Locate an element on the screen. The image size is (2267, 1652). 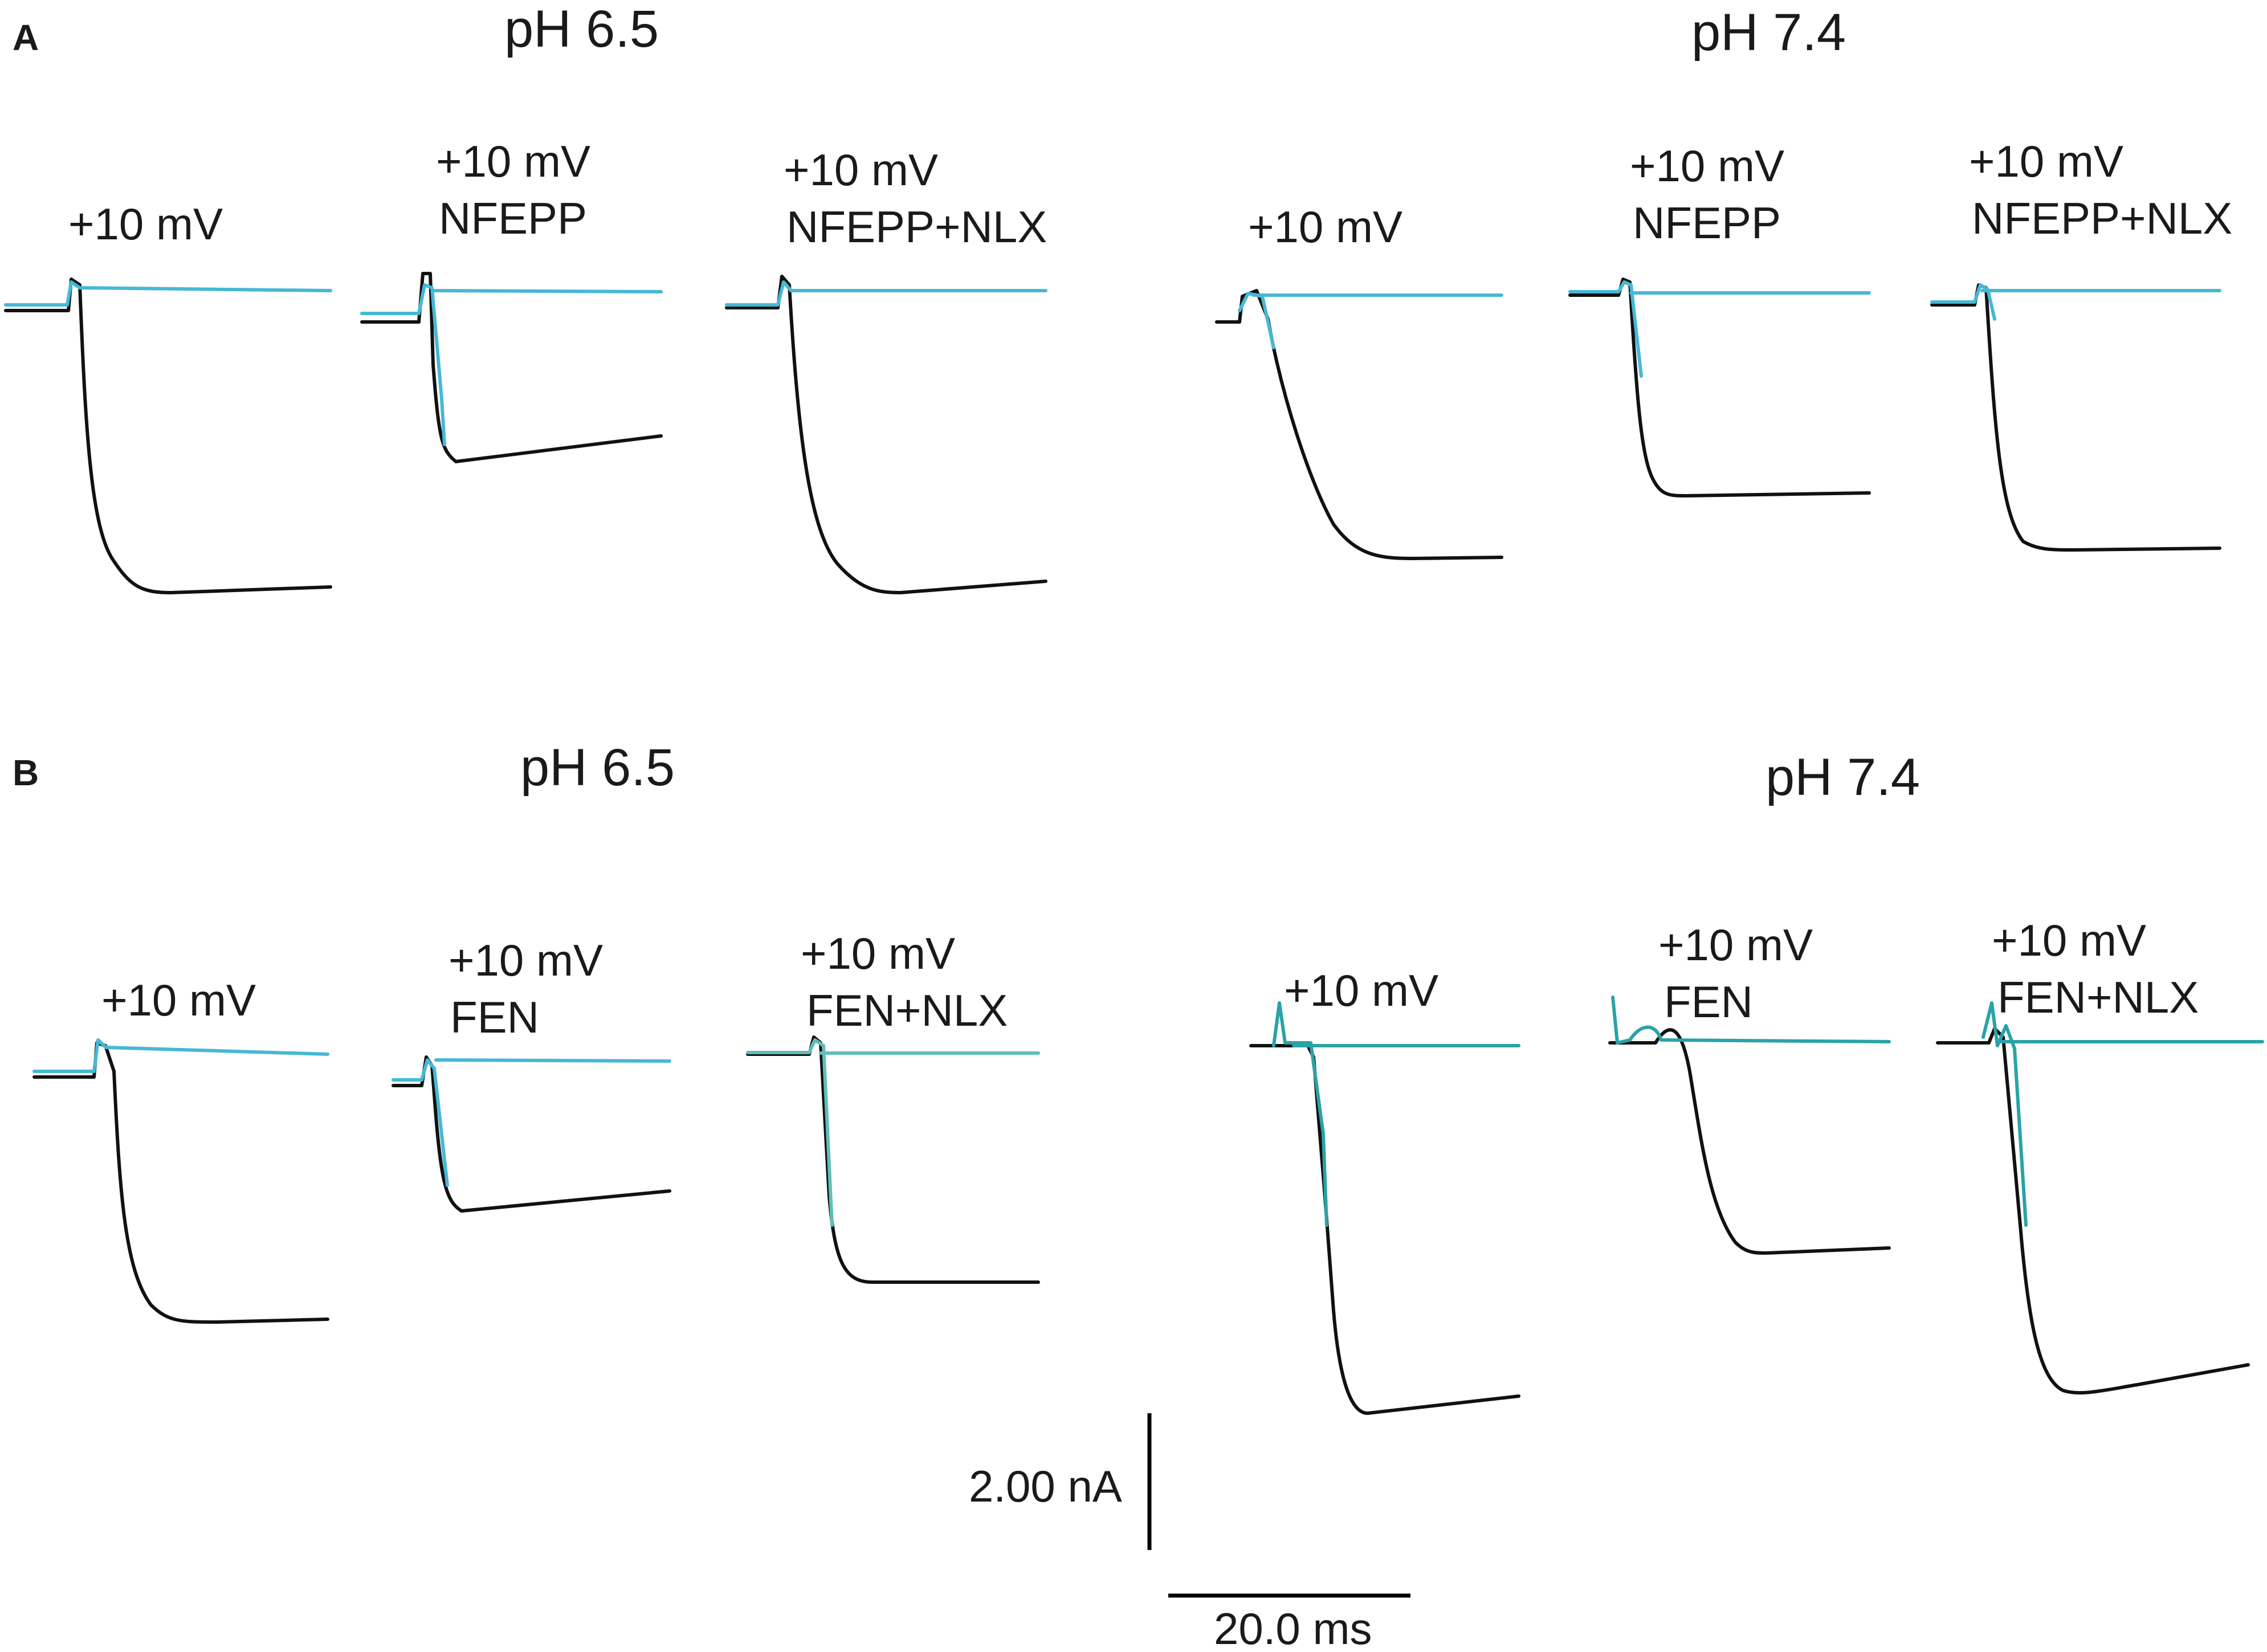
panel-b-trace-3: +10 mV FEN+NLX is located at coordinates (893, 1106).